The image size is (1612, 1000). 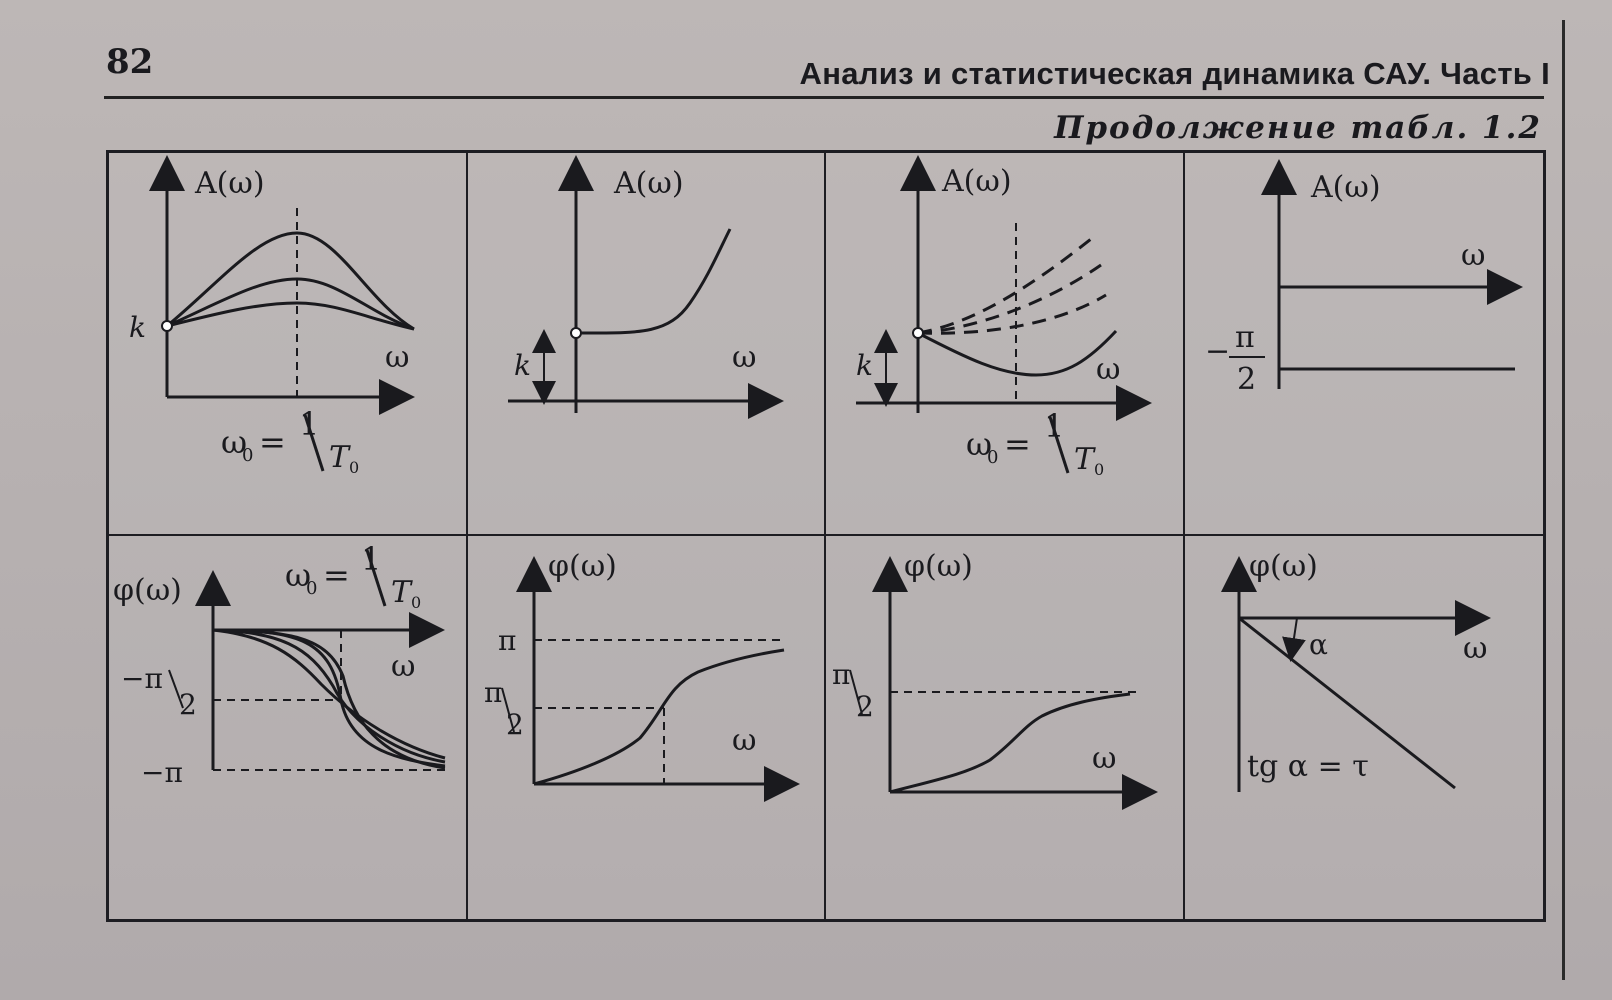 I want to click on page-number: 82, so click(x=130, y=62).